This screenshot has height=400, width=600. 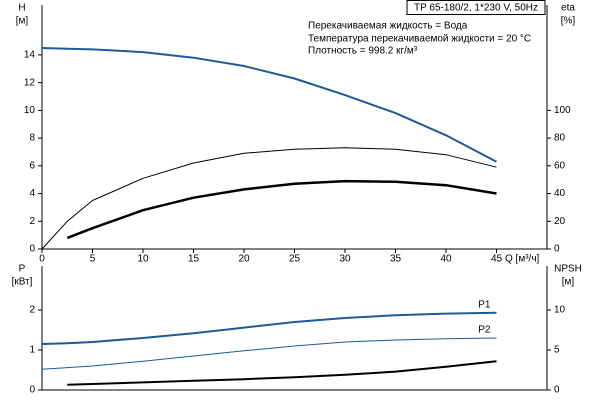 What do you see at coordinates (484, 330) in the screenshot?
I see `series-label: P2` at bounding box center [484, 330].